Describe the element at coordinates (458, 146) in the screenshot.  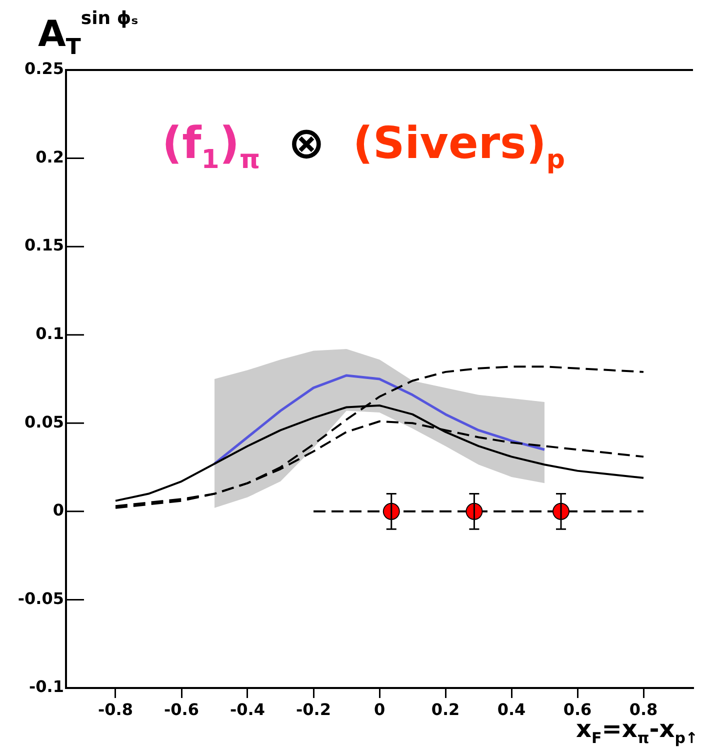
I see `annotation: (Sivers)$_{p}$` at that location.